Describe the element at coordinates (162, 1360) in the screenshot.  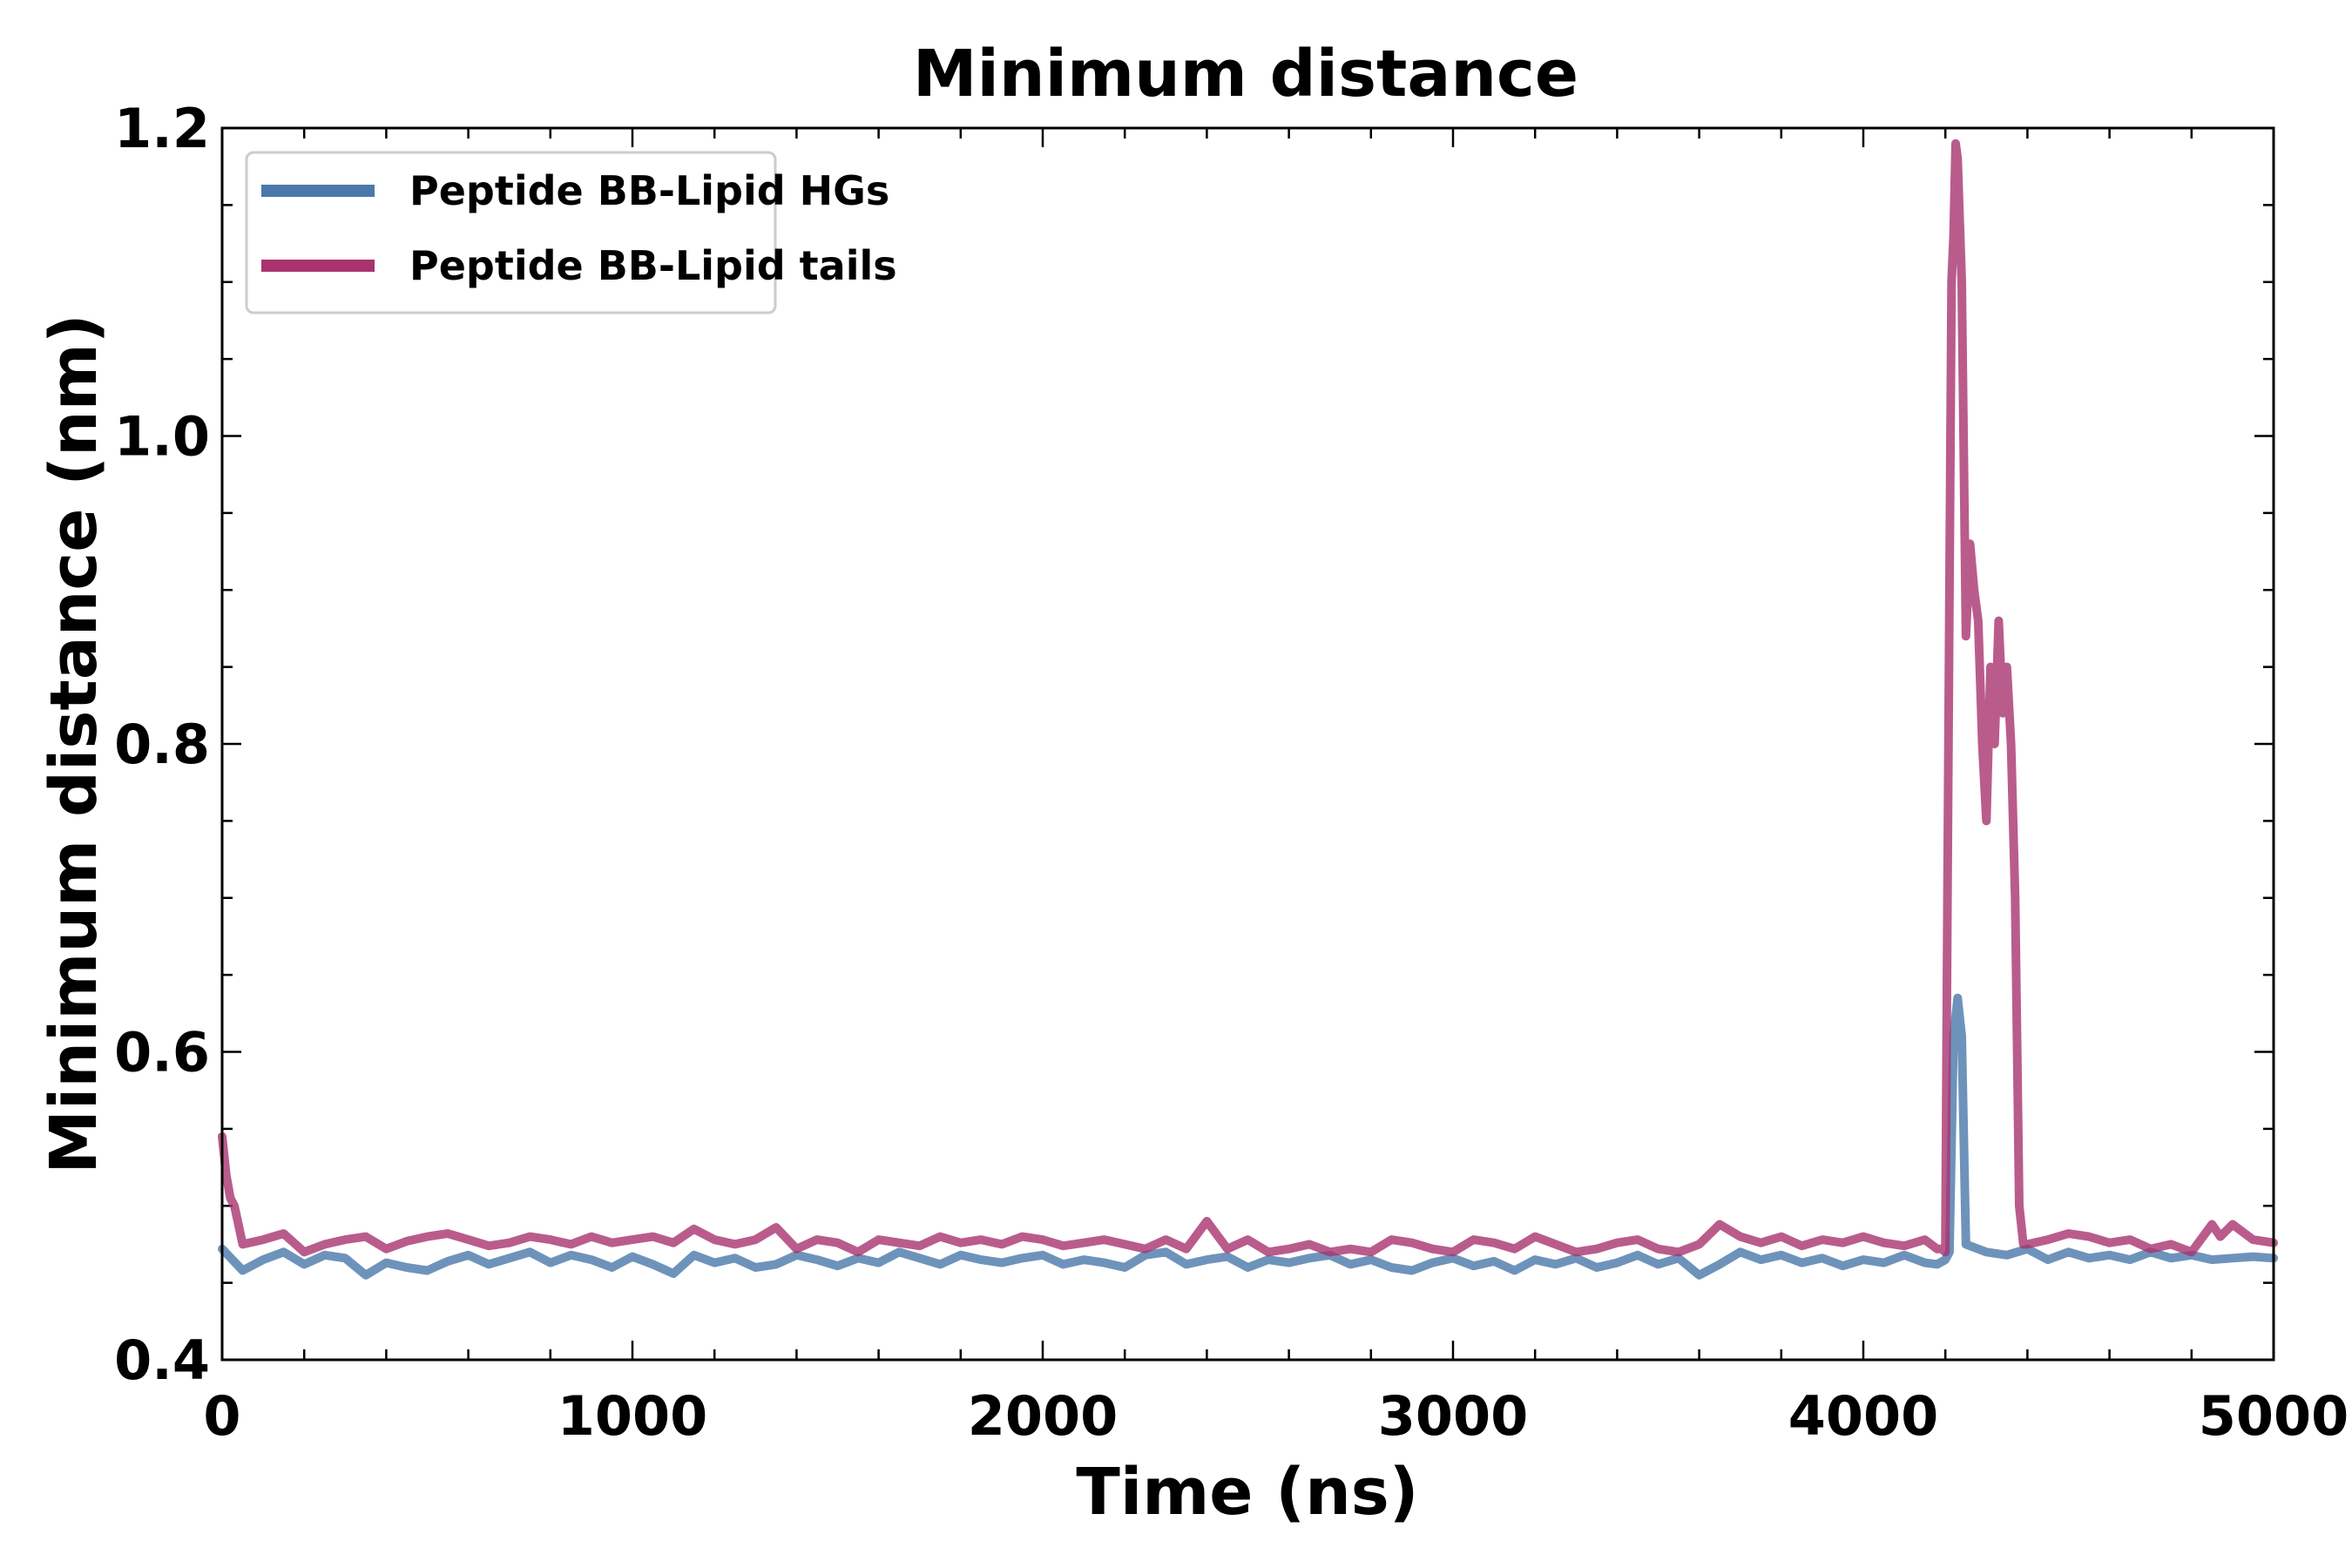
I see `y-tick-label: 0.4` at that location.